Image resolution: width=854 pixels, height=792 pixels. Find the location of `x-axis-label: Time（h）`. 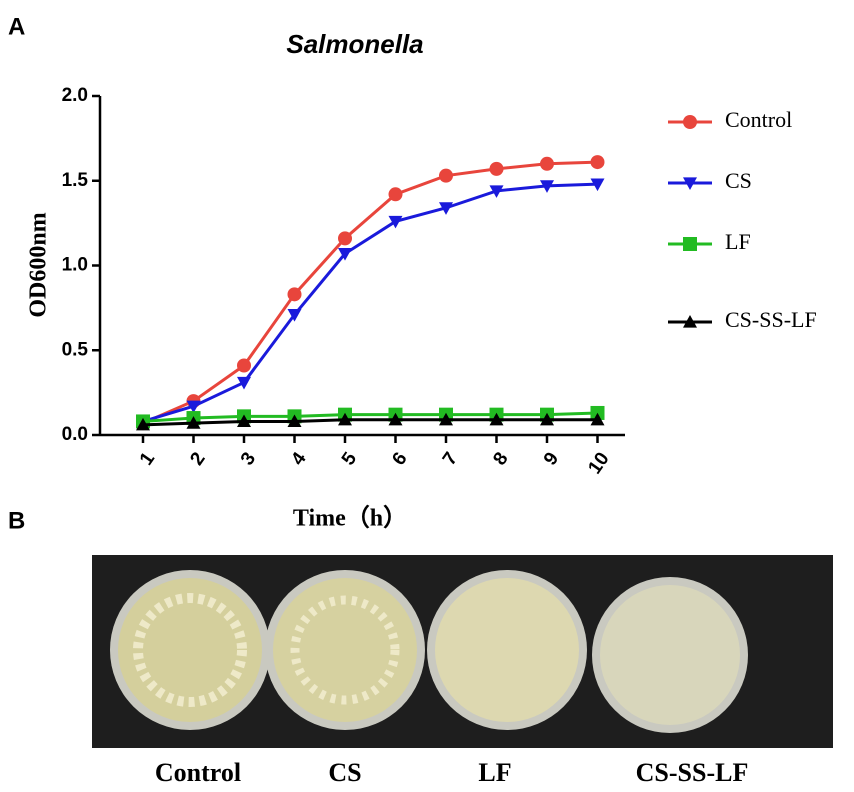

x-axis-label: Time（h） is located at coordinates (350, 518).